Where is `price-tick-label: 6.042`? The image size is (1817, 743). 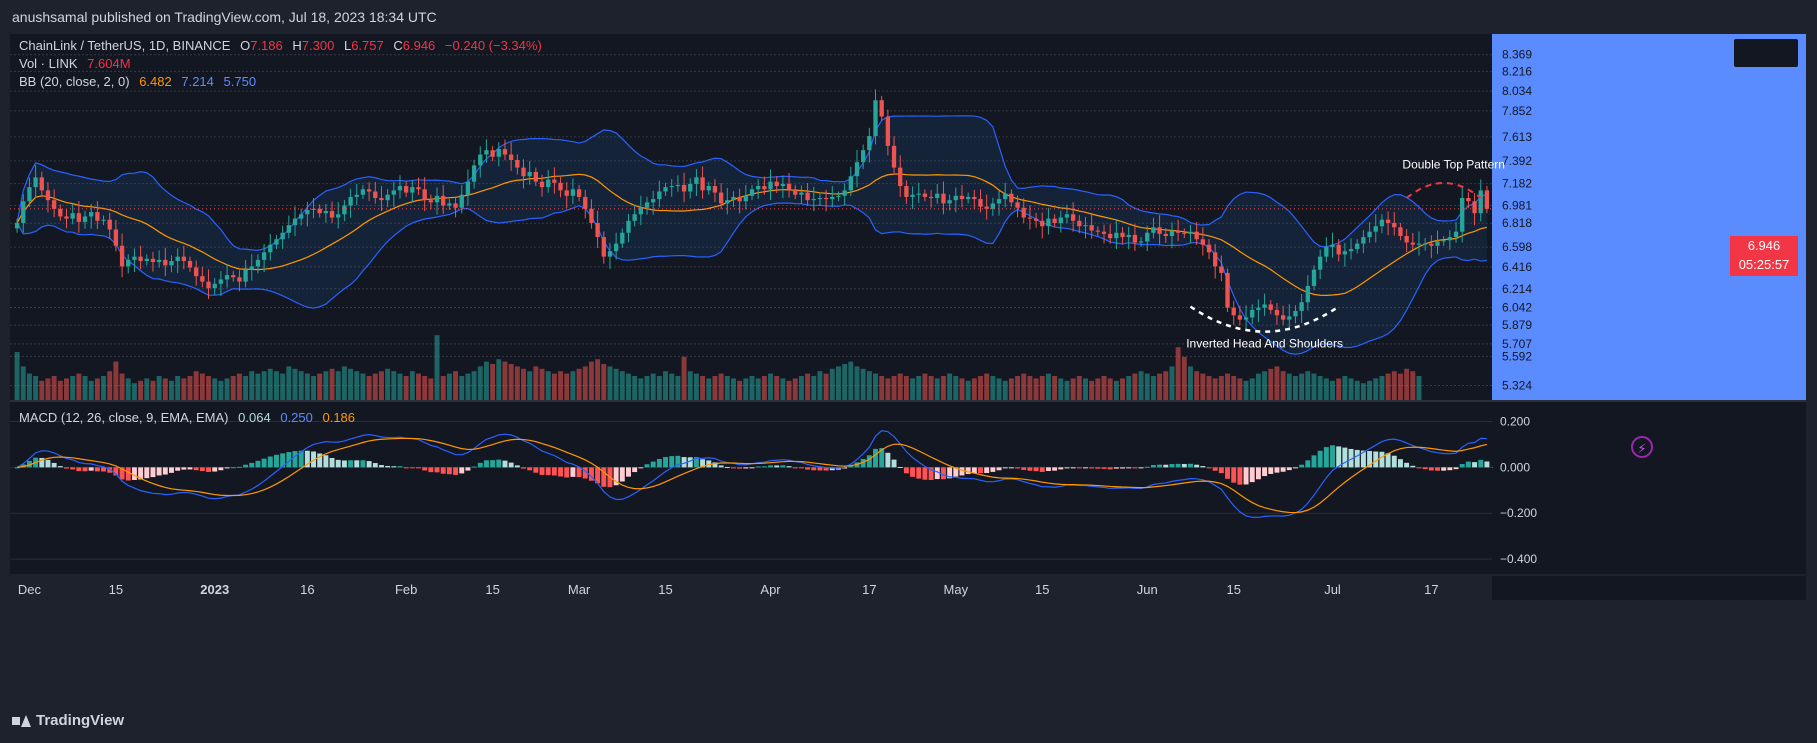 price-tick-label: 6.042 is located at coordinates (1517, 307).